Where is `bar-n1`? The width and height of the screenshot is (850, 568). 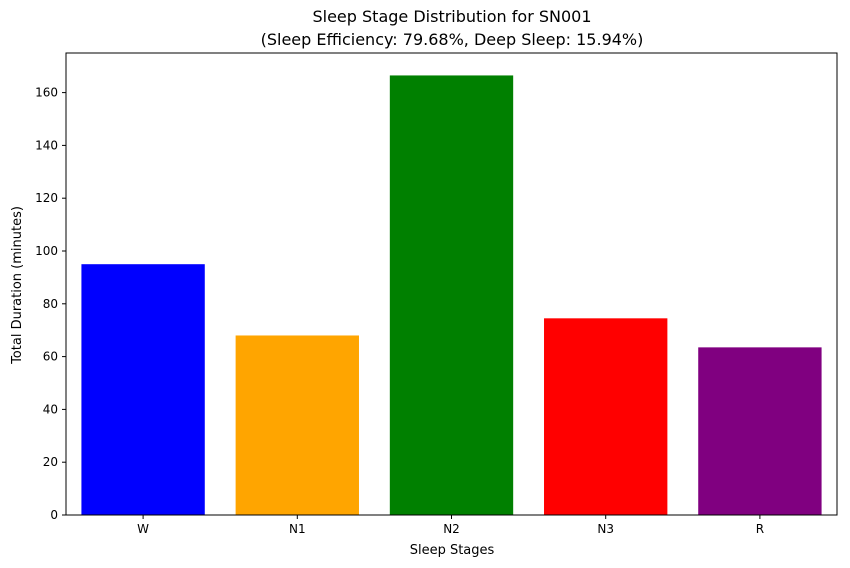
bar-n1 is located at coordinates (297, 425).